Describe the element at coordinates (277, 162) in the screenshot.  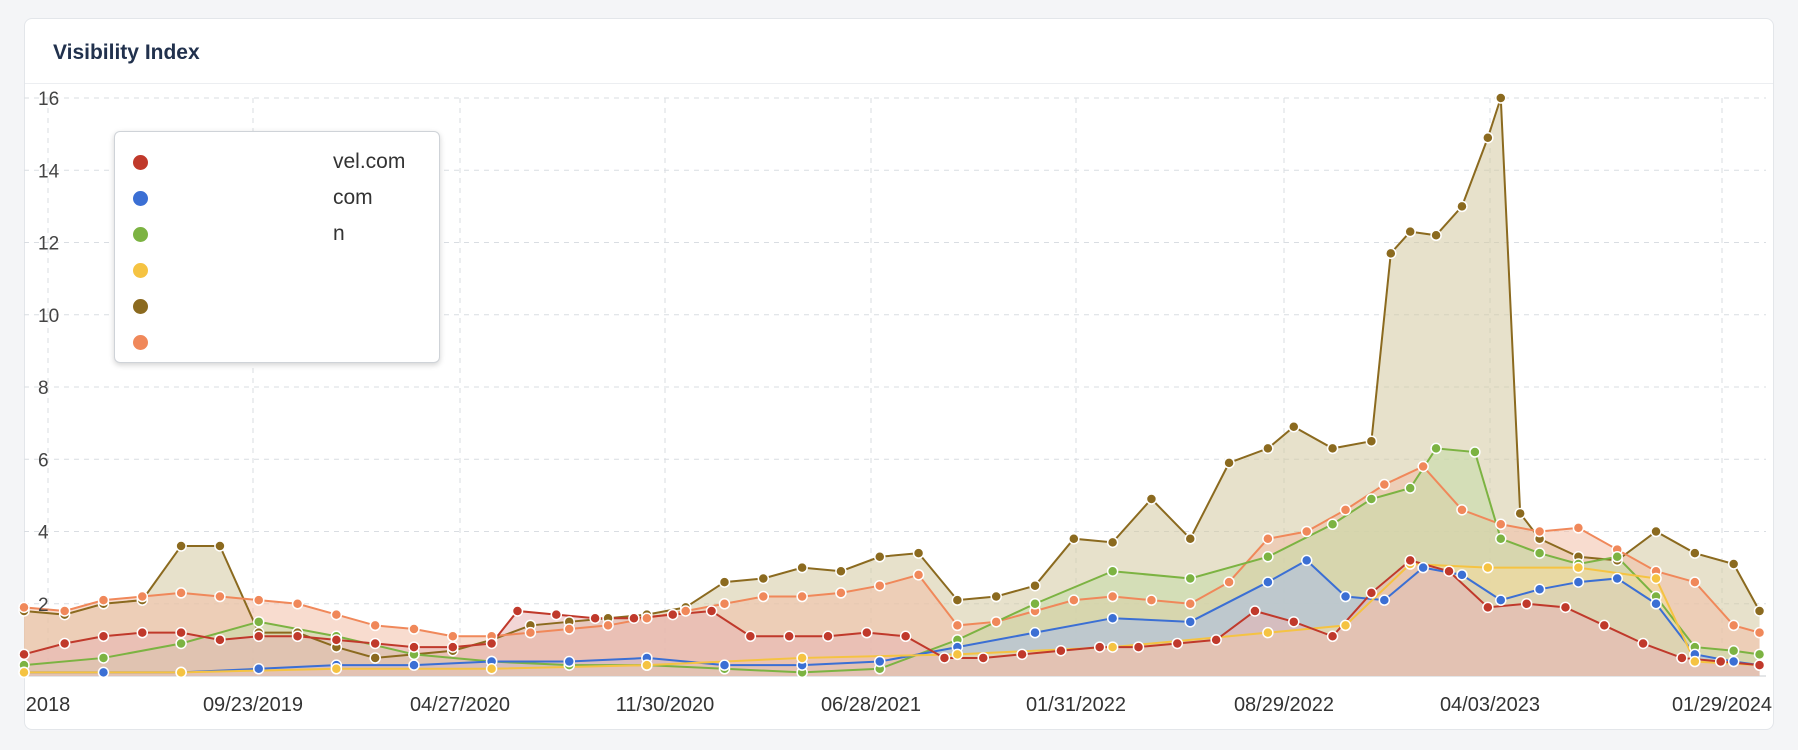
I see `legend-item: vel.com` at that location.